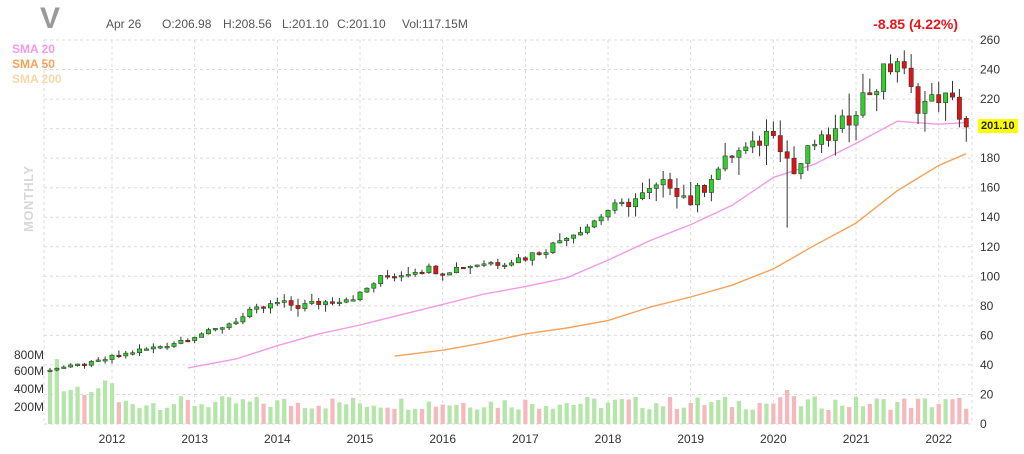 Image resolution: width=1024 pixels, height=454 pixels. What do you see at coordinates (187, 24) in the screenshot?
I see `open-value: O:206.98` at bounding box center [187, 24].